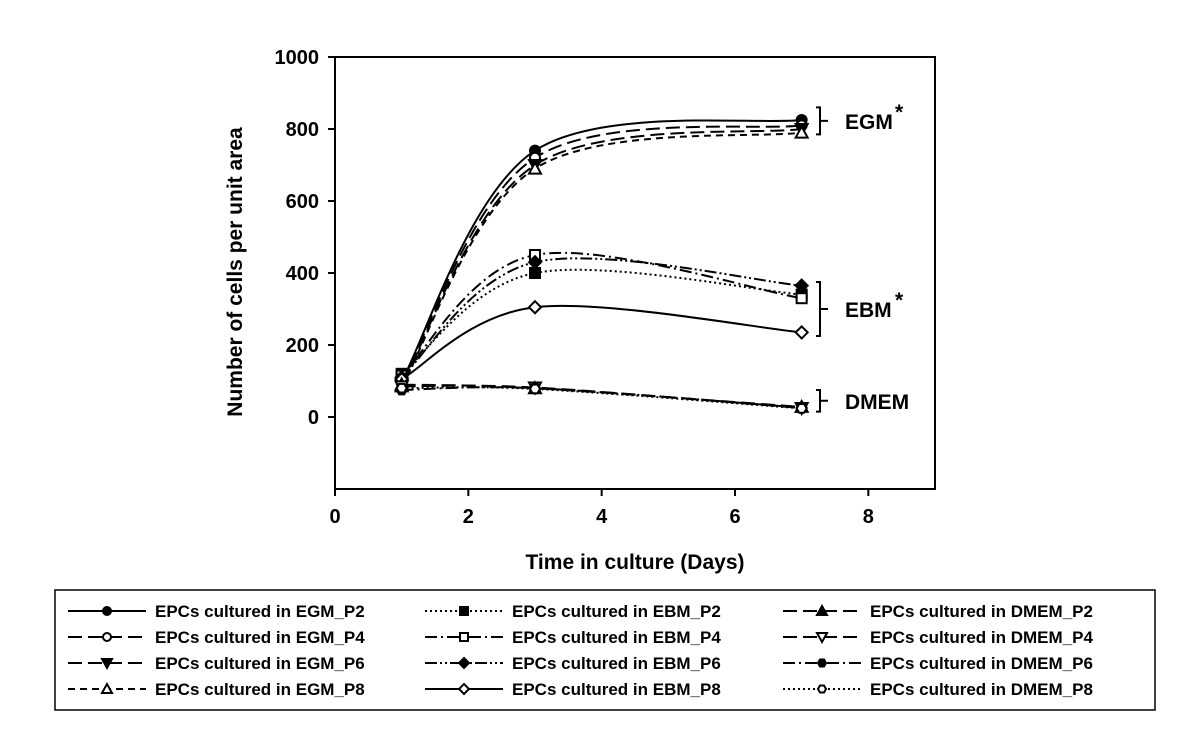  What do you see at coordinates (260, 689) in the screenshot?
I see `legend-label: EPCs cultured in EGM_P8` at bounding box center [260, 689].